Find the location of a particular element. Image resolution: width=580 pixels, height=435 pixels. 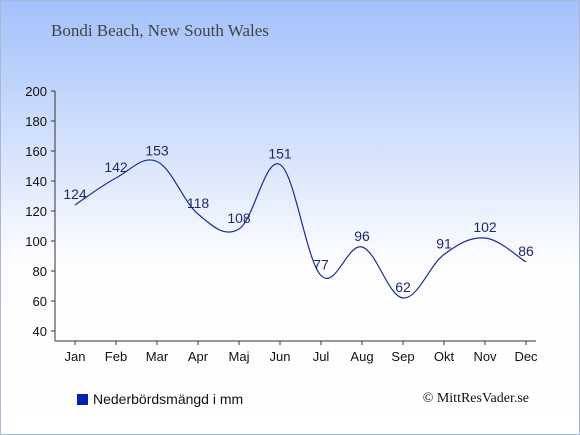

x-tick-label: Jun is located at coordinates (280, 356).